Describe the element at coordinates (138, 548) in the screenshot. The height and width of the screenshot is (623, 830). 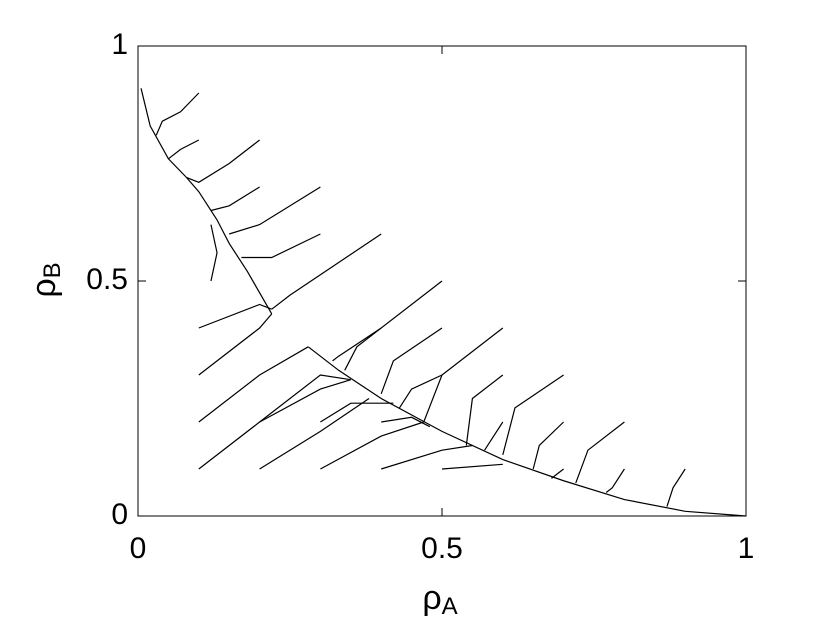
I see `x-tick-label: 0` at that location.